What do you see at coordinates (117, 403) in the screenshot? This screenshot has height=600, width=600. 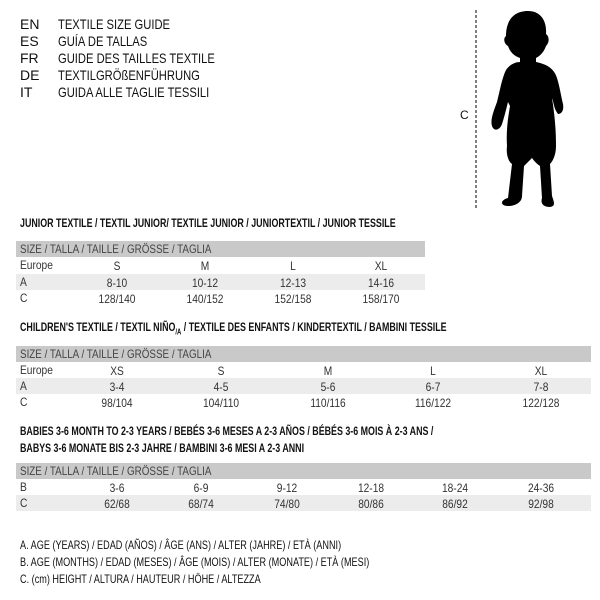 I see `table-cell: 98/104` at bounding box center [117, 403].